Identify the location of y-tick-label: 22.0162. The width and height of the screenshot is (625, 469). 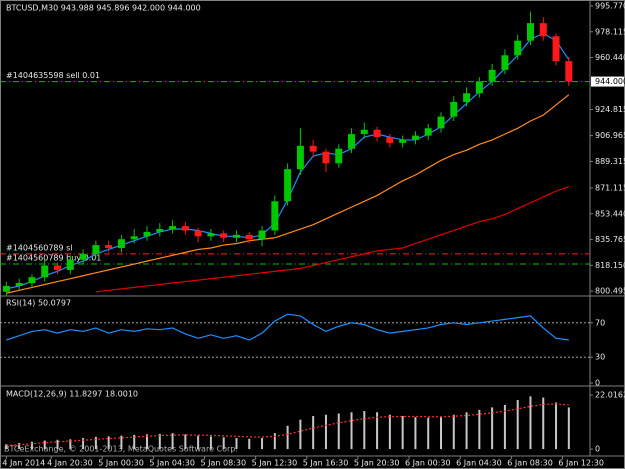
(610, 395).